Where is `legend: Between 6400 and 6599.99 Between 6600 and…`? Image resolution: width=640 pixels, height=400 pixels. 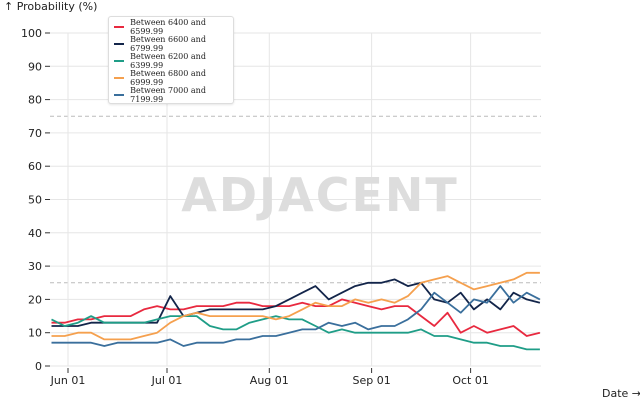
legend: Between 6400 and 6599.99 Between 6600 and… is located at coordinates (171, 60).